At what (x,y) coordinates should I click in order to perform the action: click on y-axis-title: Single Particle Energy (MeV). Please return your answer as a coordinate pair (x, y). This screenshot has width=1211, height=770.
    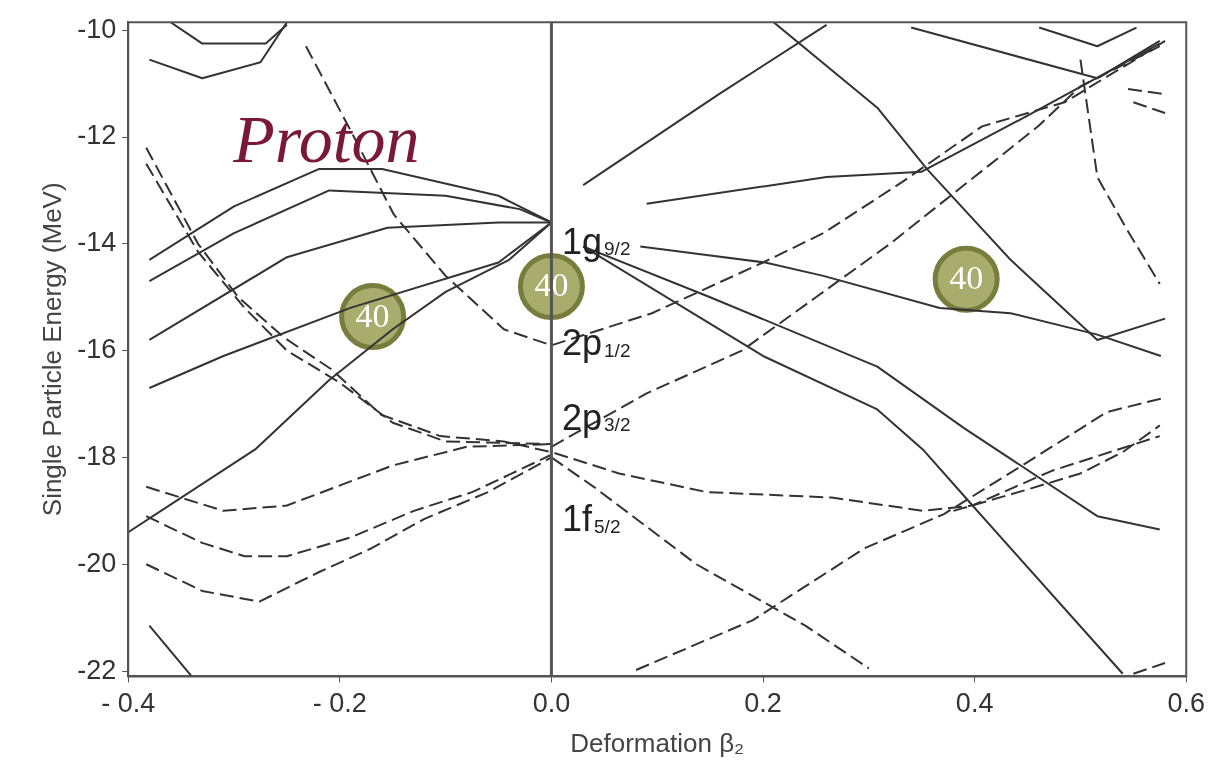
    Looking at the image, I should click on (51, 349).